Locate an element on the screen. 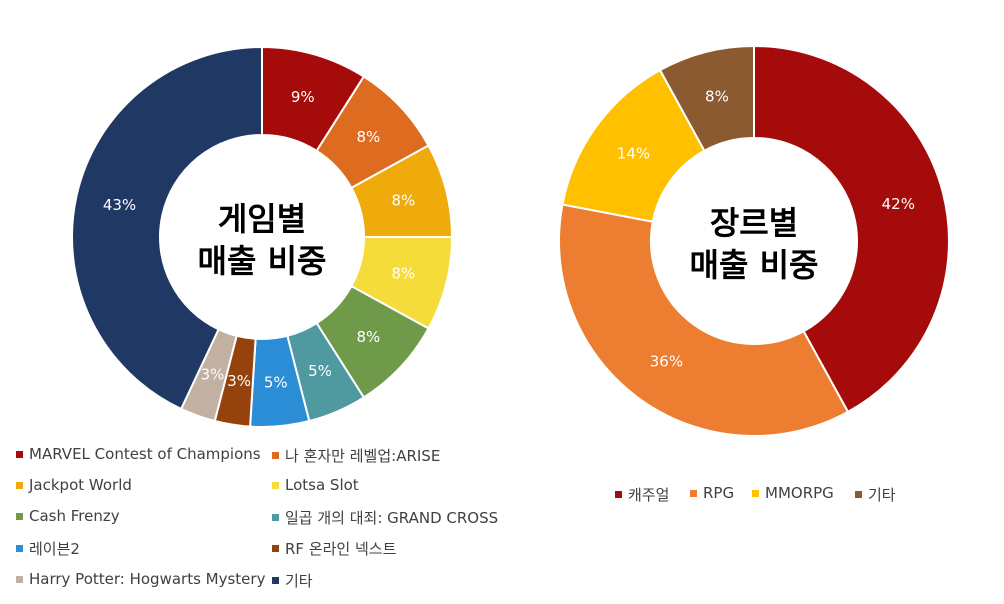 This screenshot has width=1004, height=604. game-center-title: 게임별 is located at coordinates (262, 219).